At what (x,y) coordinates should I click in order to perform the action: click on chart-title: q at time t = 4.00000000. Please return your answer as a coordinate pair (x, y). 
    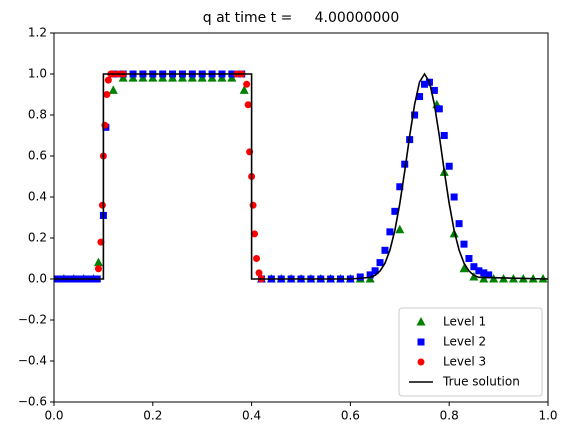
    Looking at the image, I should click on (301, 18).